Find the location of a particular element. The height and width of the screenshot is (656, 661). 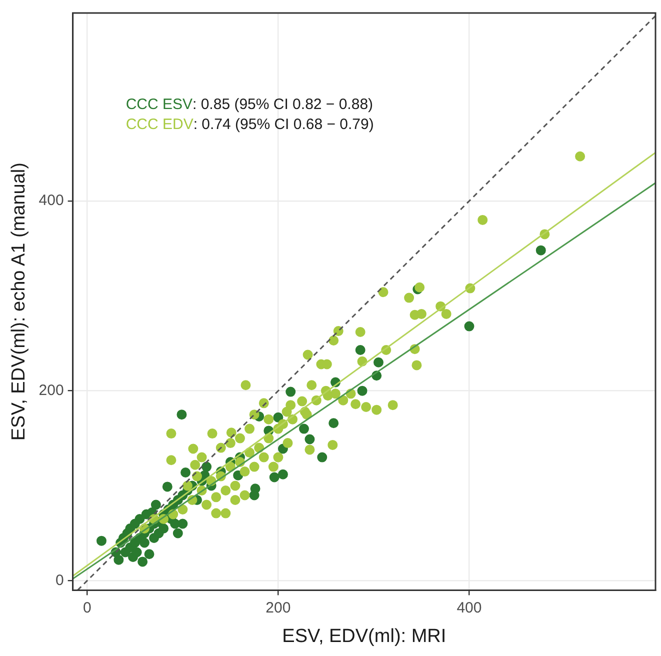

y-axis-title: ESV, EDV(ml): echo A1 (manual) is located at coordinates (19, 301).